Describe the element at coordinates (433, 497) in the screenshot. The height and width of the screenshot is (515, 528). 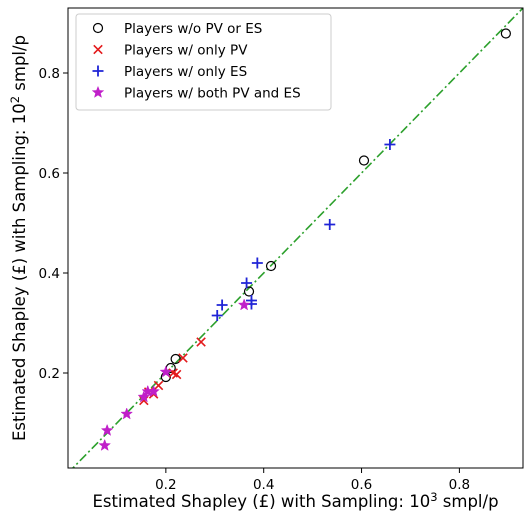
I see `x-axis-label-exponent: 3` at that location.